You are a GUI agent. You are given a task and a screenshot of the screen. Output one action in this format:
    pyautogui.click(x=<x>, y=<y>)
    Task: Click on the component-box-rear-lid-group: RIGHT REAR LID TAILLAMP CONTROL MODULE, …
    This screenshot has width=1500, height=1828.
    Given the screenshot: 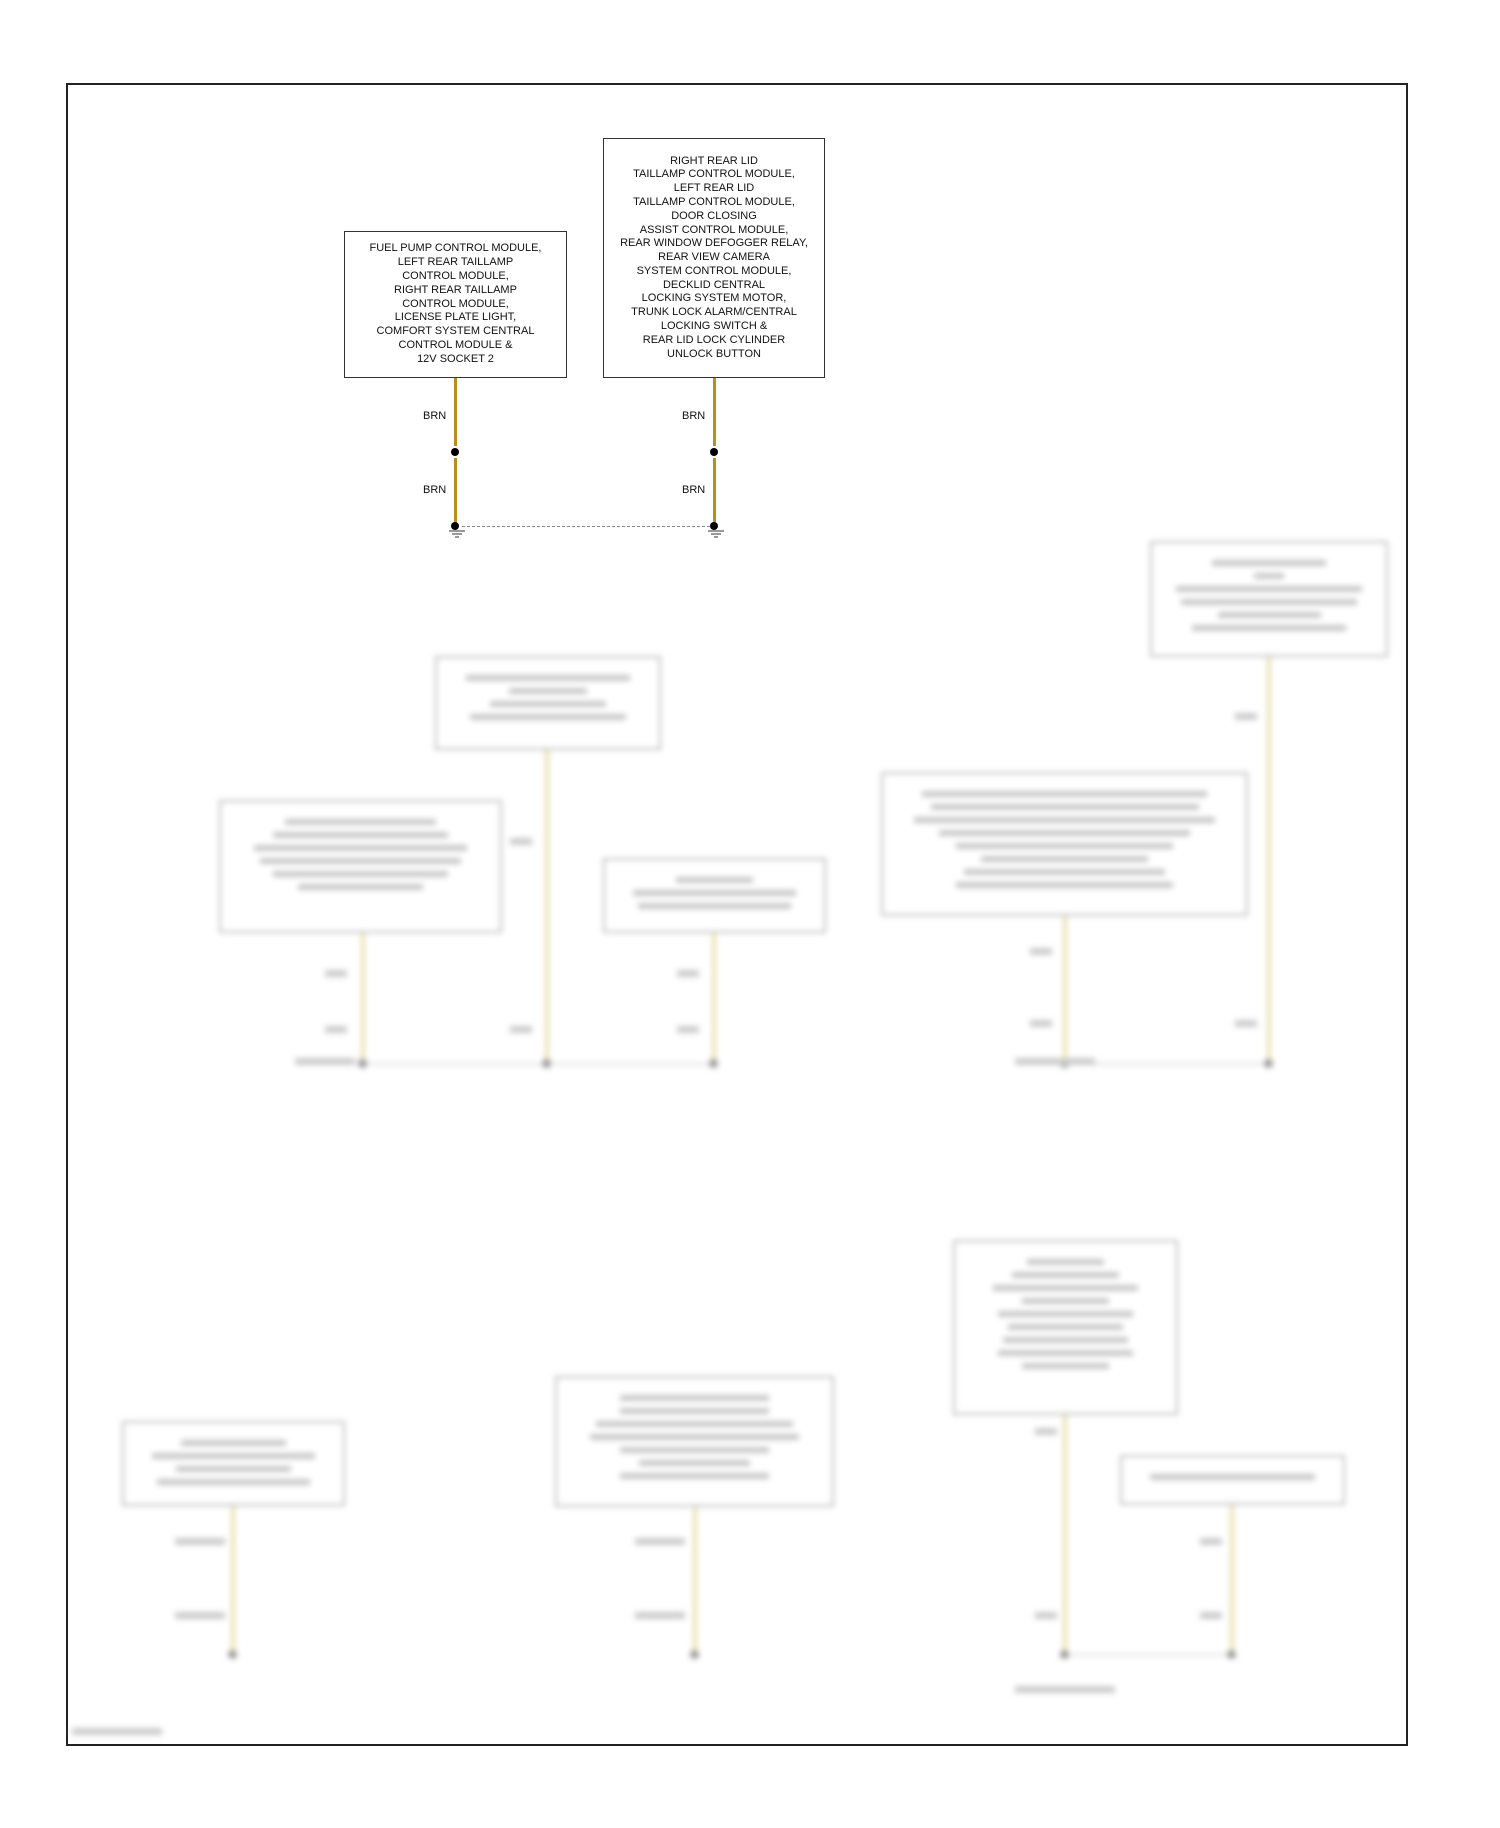 What is the action you would take?
    pyautogui.click(x=714, y=258)
    